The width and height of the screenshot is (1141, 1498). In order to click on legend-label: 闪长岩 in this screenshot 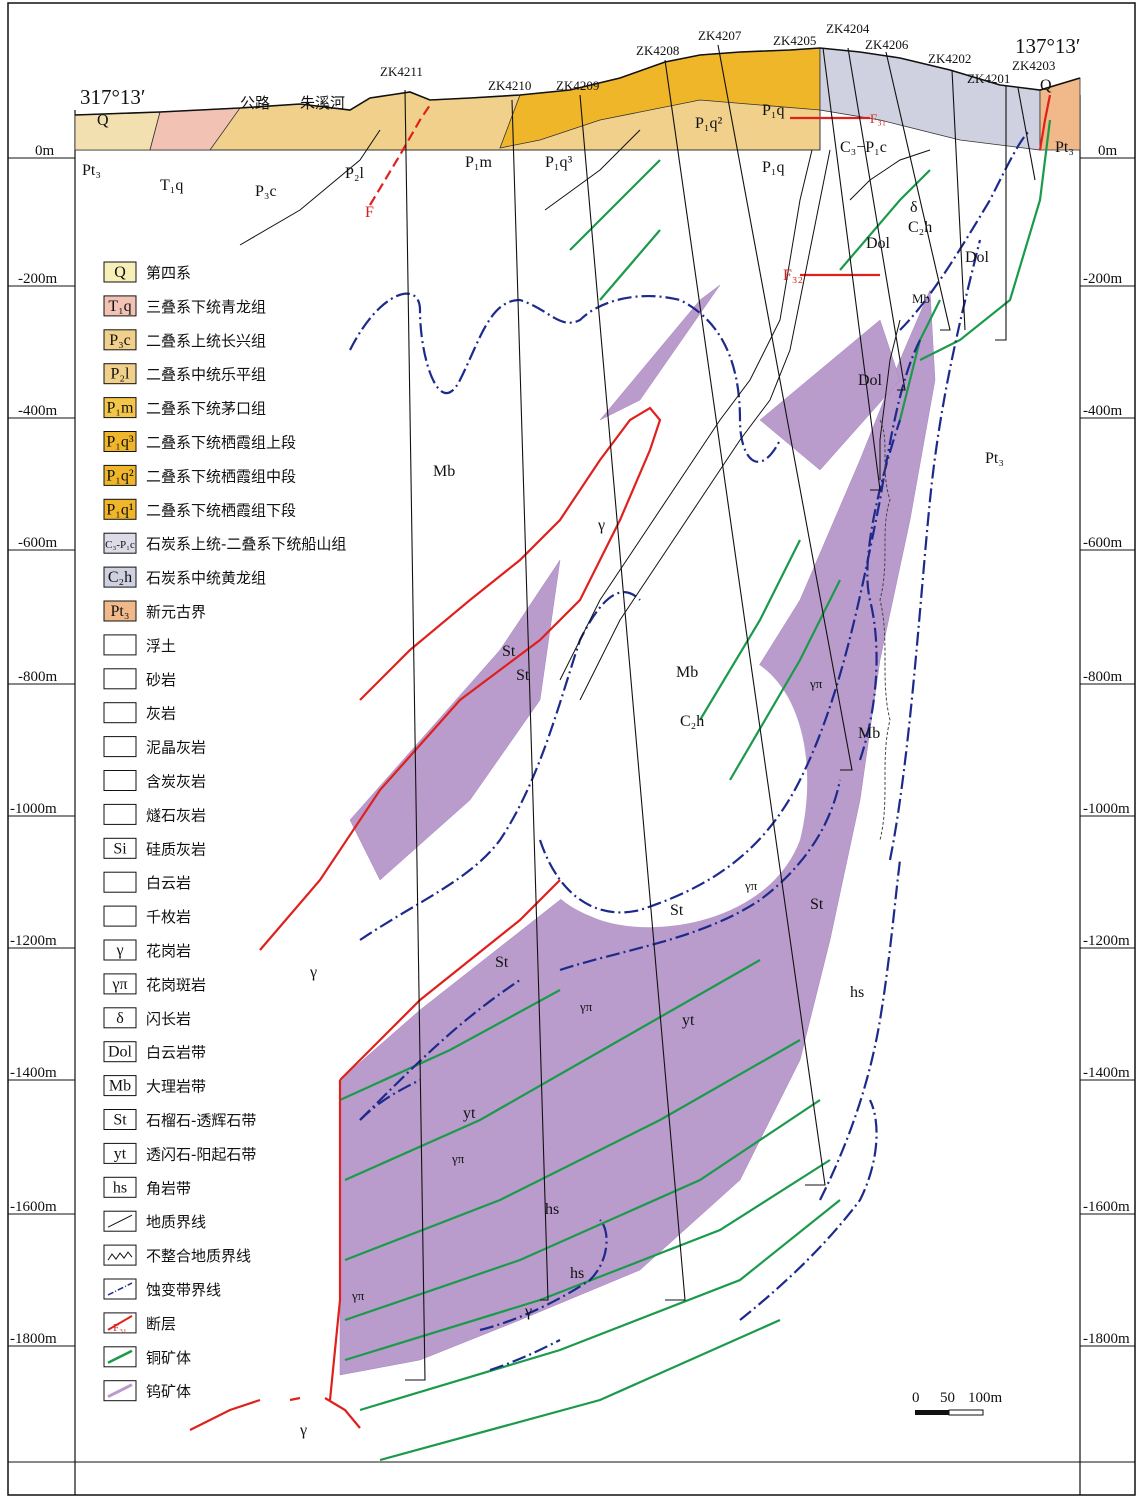, I will do `click(168, 1019)`.